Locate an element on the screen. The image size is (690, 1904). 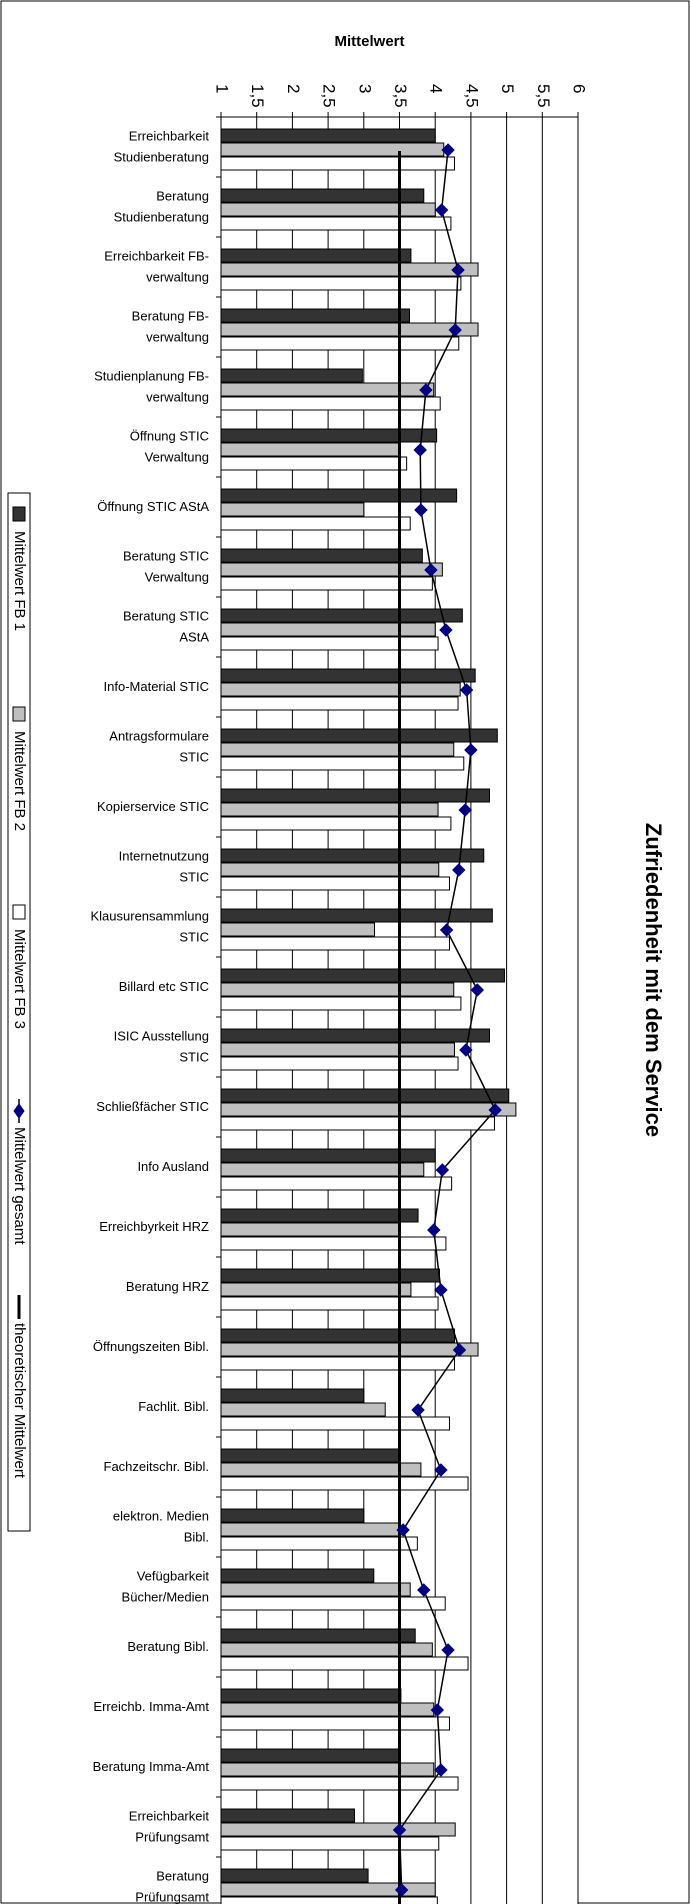
chart-title: Zufriedenheit mit dem Service is located at coordinates (653, 980).